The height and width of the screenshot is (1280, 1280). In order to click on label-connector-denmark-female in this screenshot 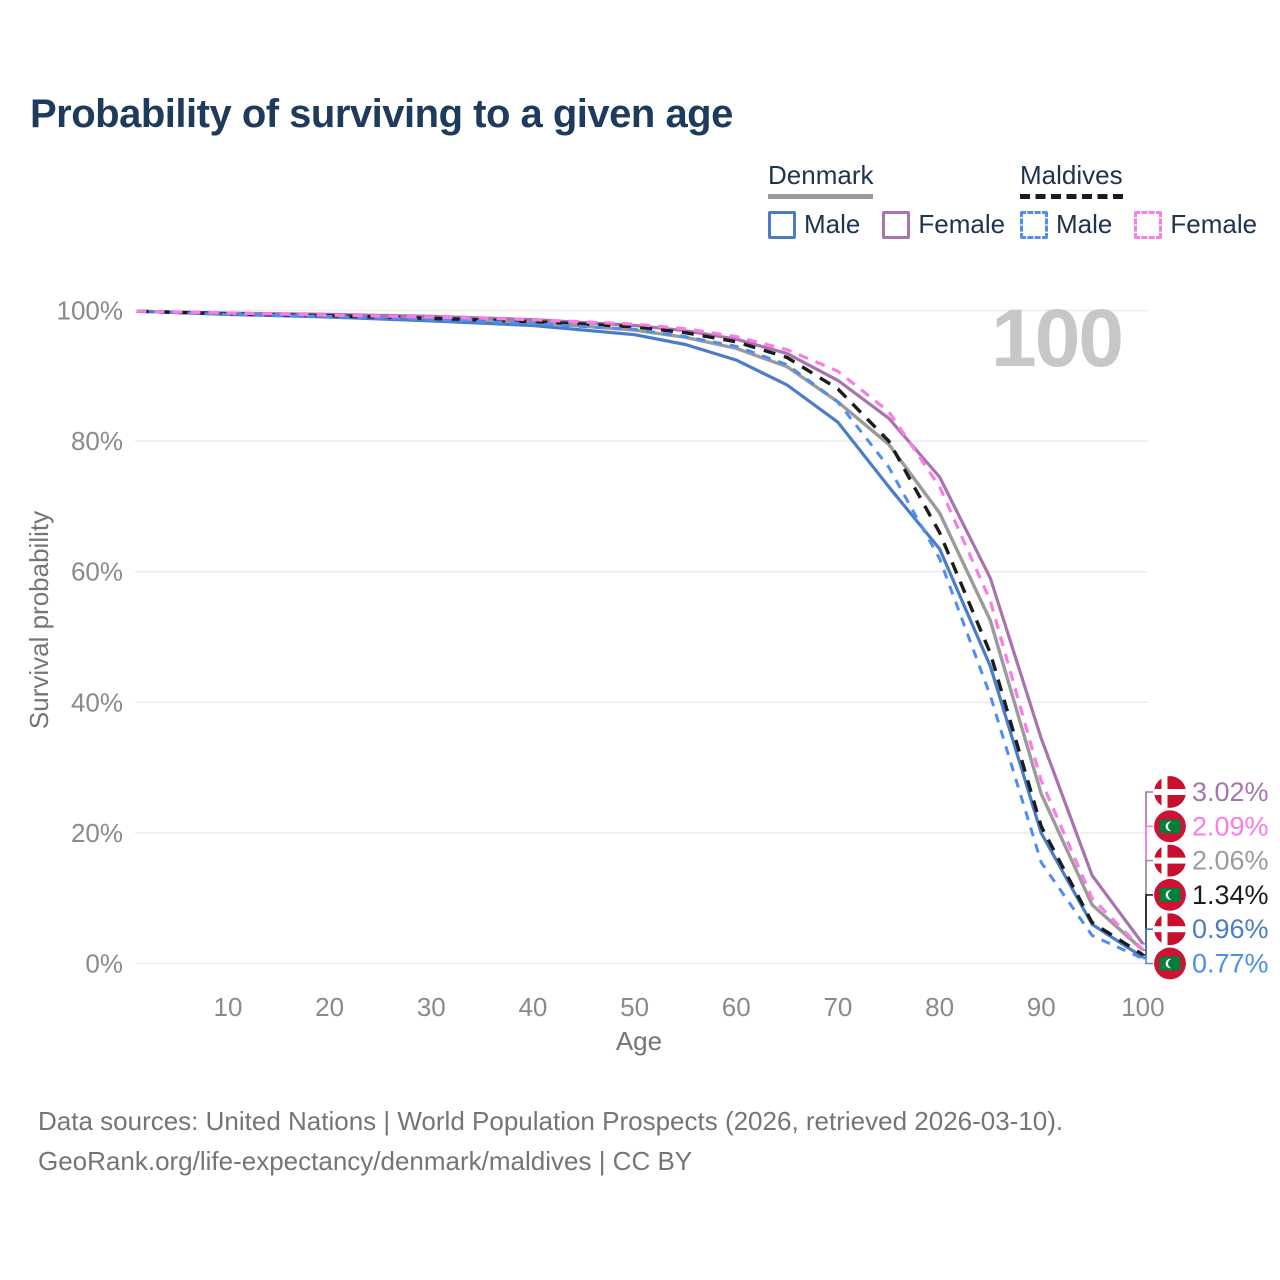, I will do `click(1147, 868)`.